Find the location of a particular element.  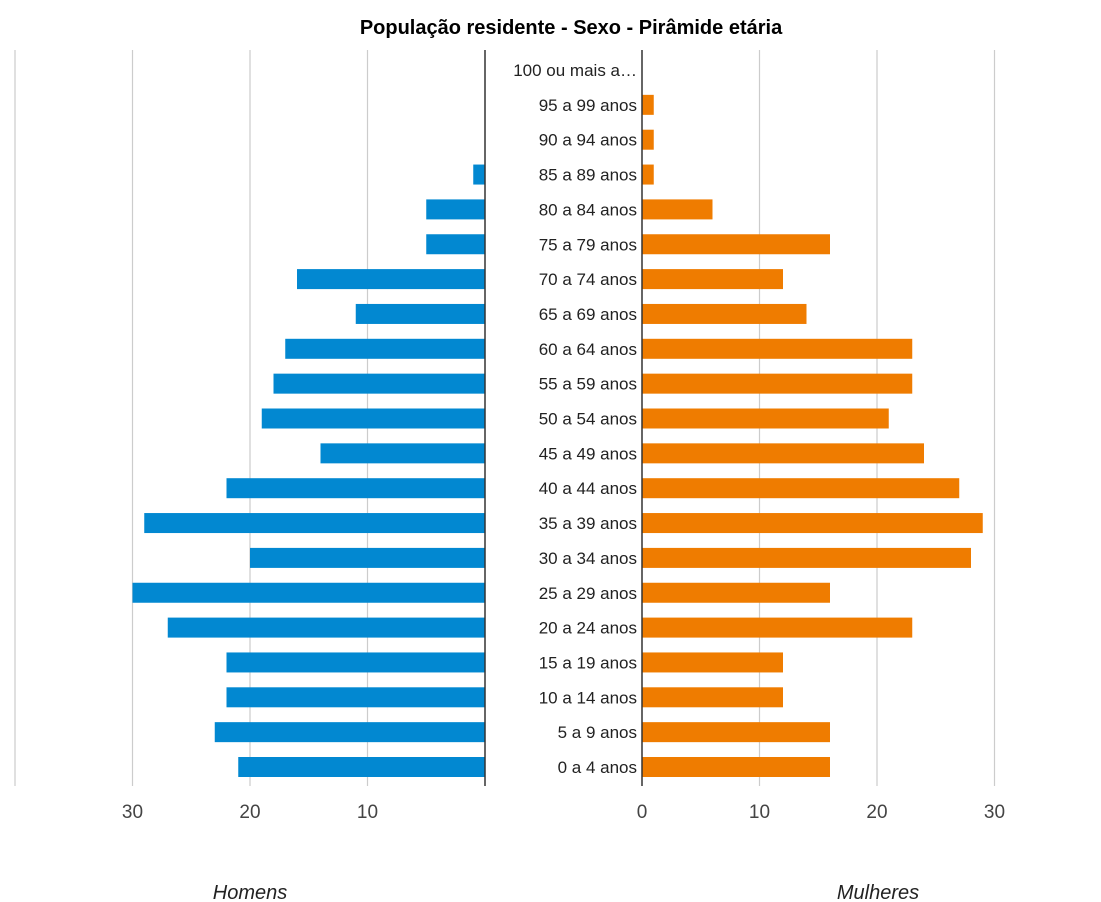

category-label: 65 a 69 anos is located at coordinates (588, 314).